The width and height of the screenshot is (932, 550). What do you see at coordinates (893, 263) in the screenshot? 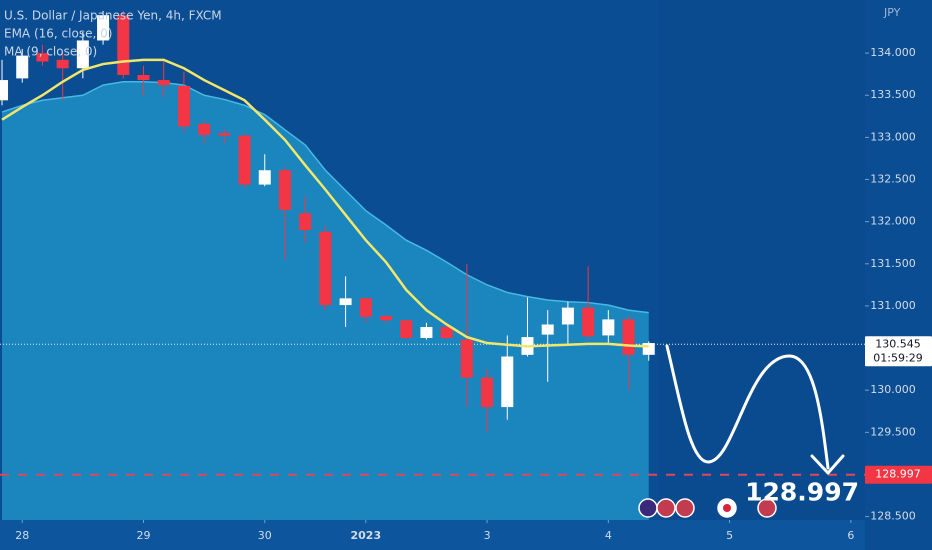
I see `y-tick-label: 131.500` at bounding box center [893, 263].